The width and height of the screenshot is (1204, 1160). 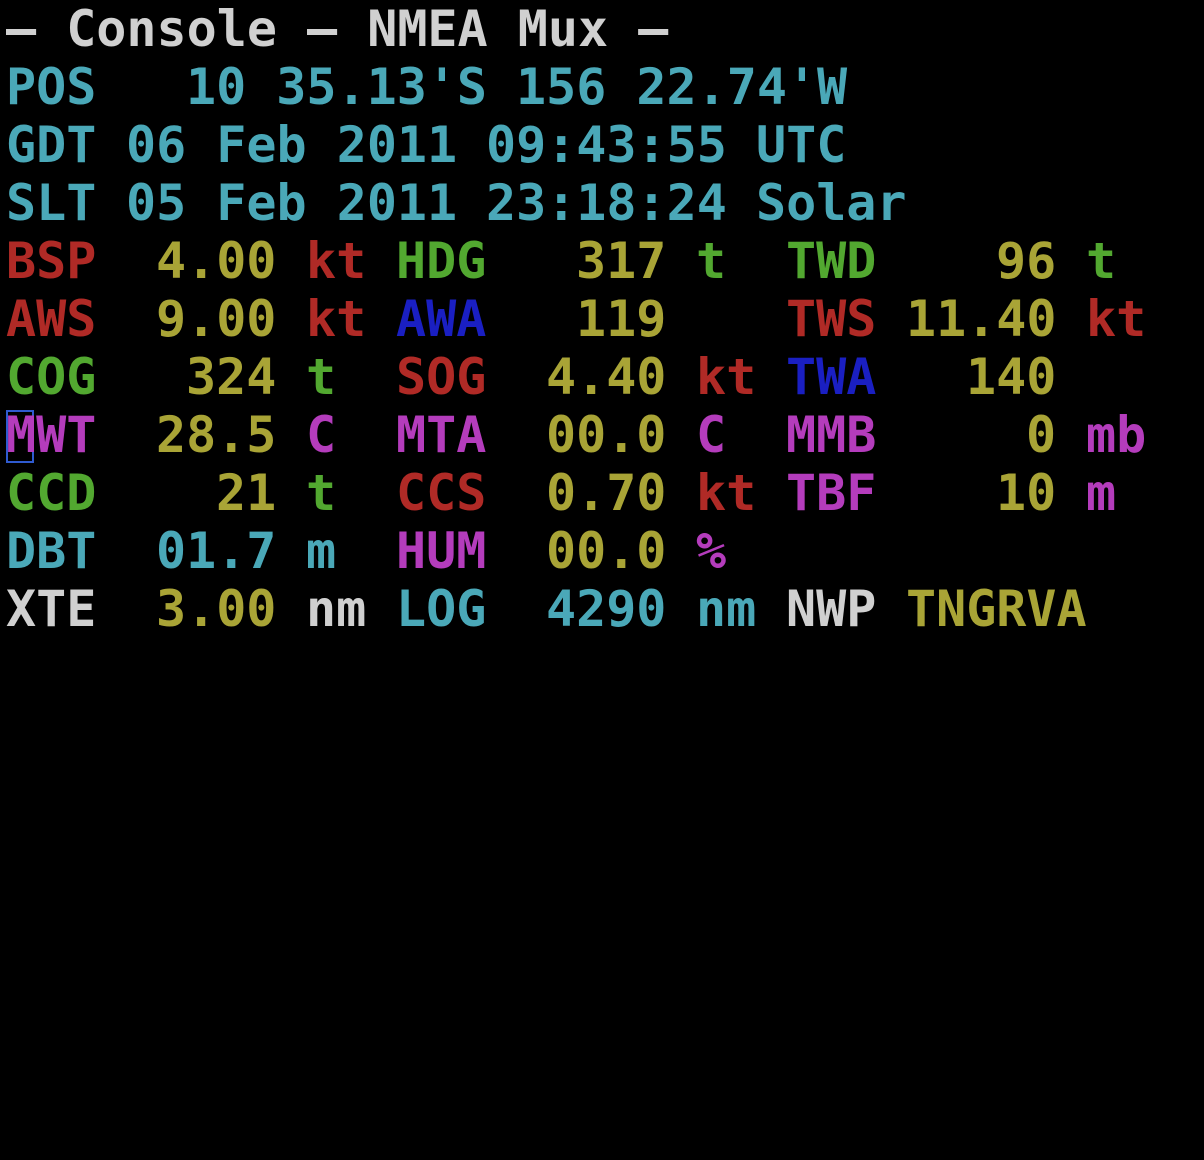 What do you see at coordinates (441, 493) in the screenshot?
I see `ccs-label: CCS` at bounding box center [441, 493].